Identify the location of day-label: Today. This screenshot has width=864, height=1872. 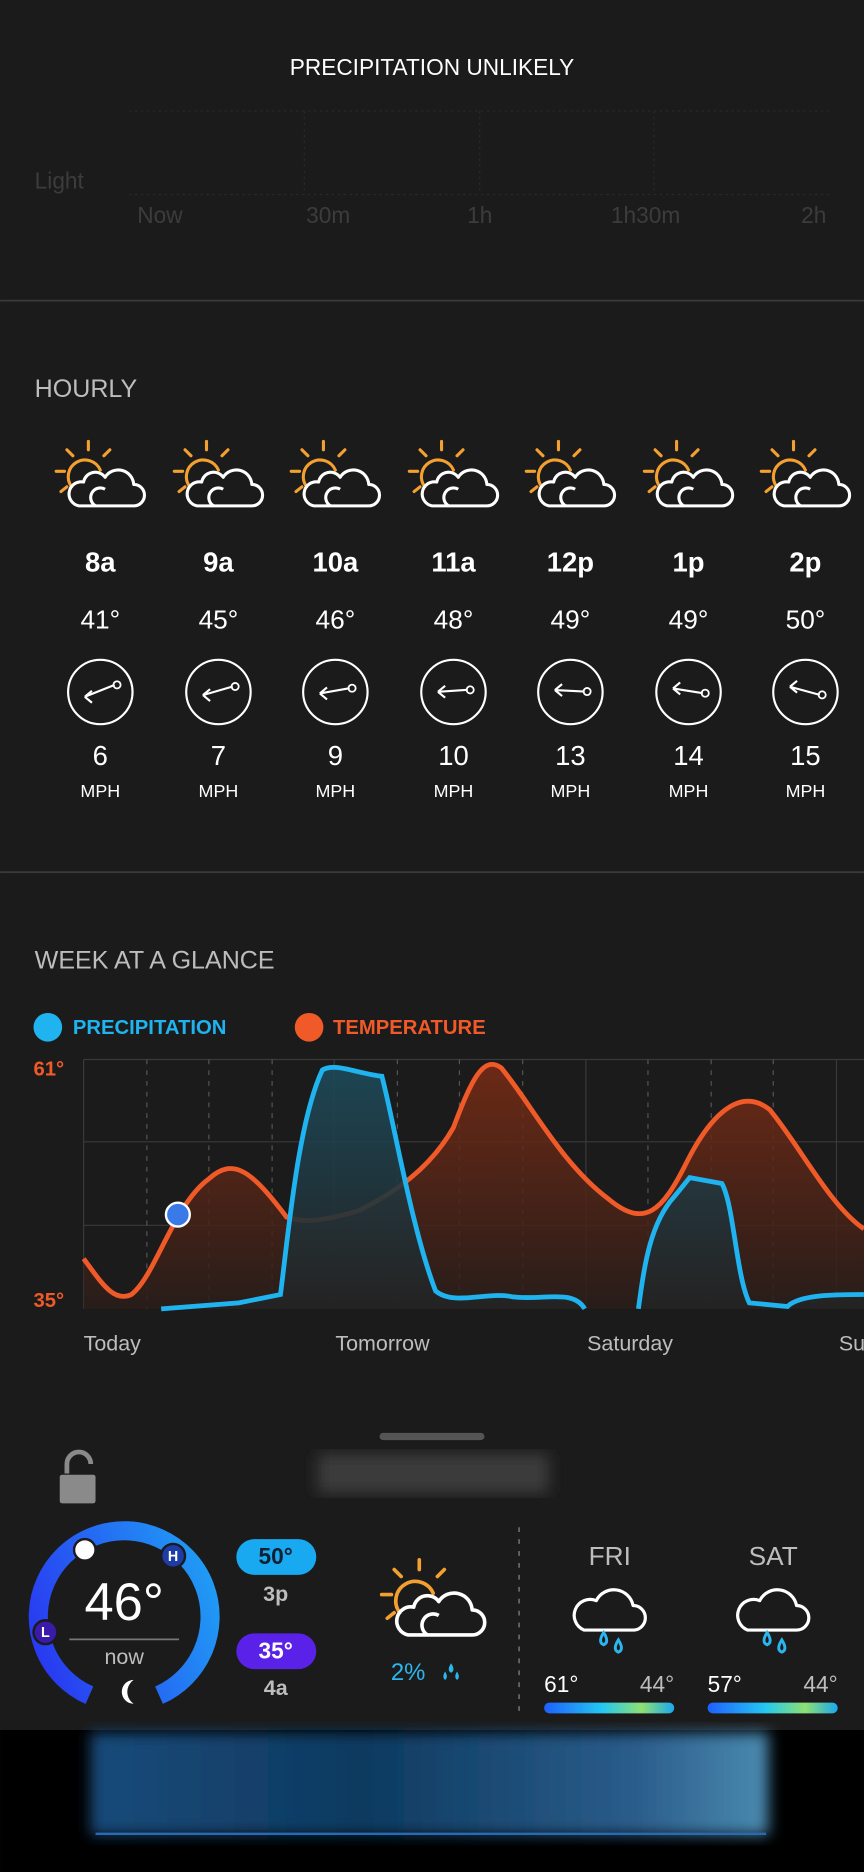
(113, 1343).